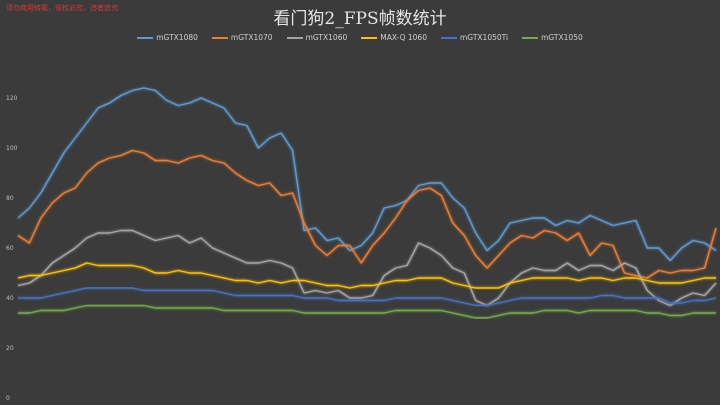  I want to click on legend-label: mGTX1080, so click(177, 37).